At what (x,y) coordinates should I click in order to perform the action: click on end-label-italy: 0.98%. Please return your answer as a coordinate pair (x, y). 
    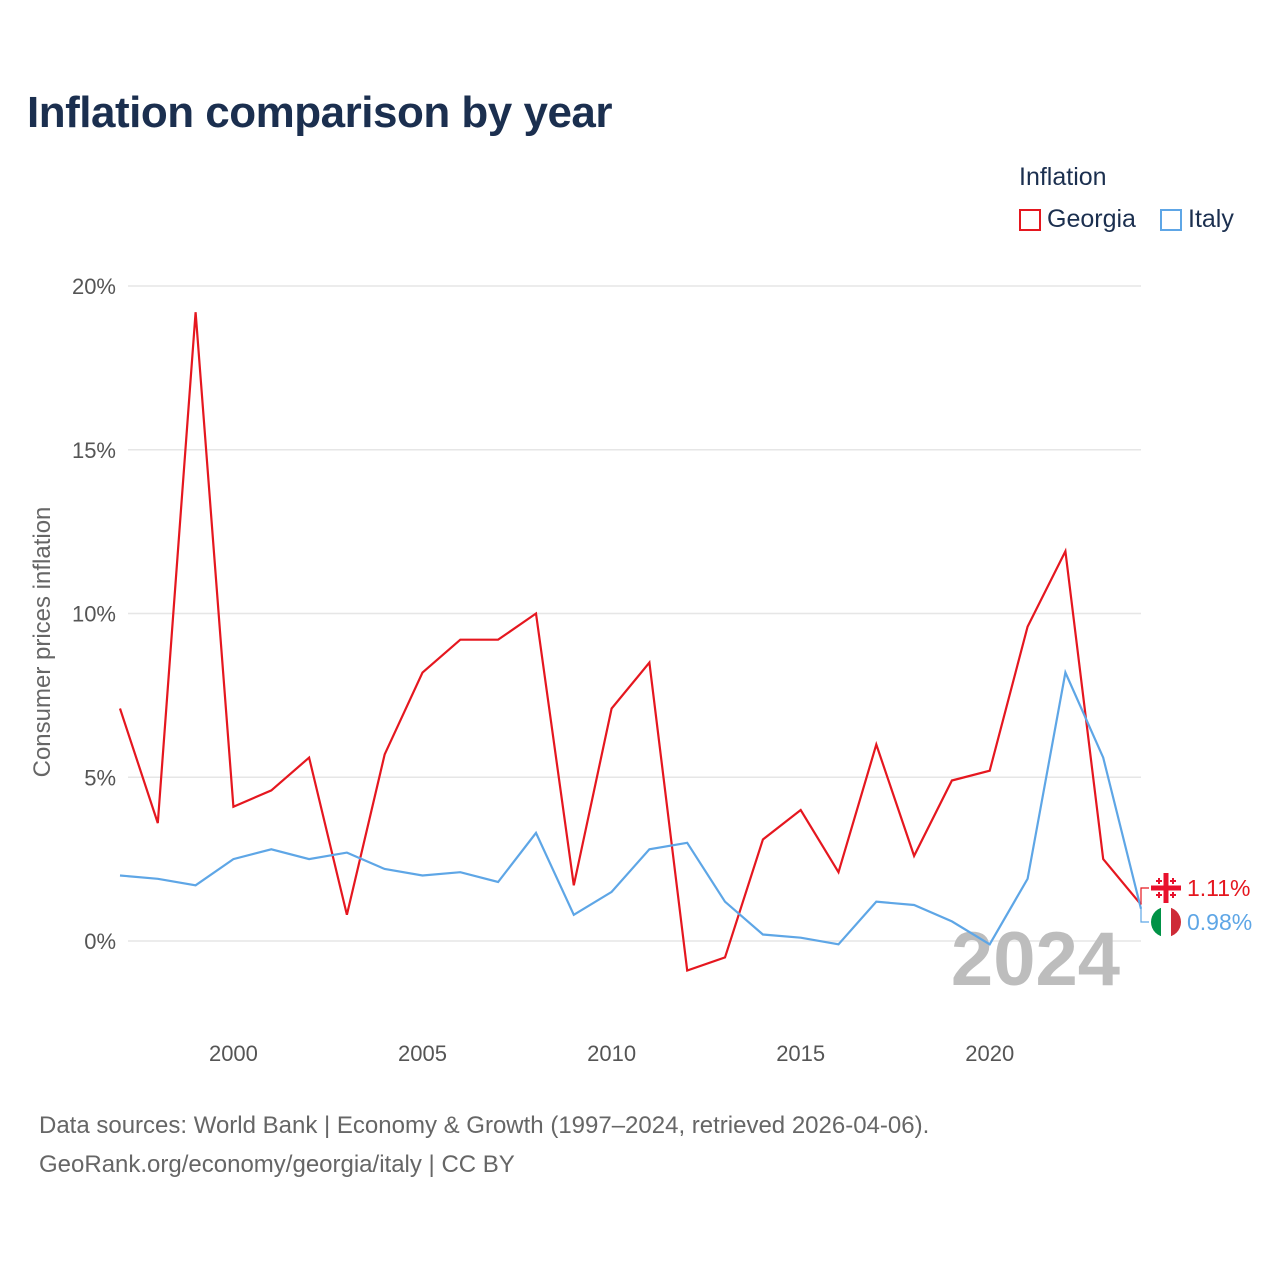
    Looking at the image, I should click on (1219, 922).